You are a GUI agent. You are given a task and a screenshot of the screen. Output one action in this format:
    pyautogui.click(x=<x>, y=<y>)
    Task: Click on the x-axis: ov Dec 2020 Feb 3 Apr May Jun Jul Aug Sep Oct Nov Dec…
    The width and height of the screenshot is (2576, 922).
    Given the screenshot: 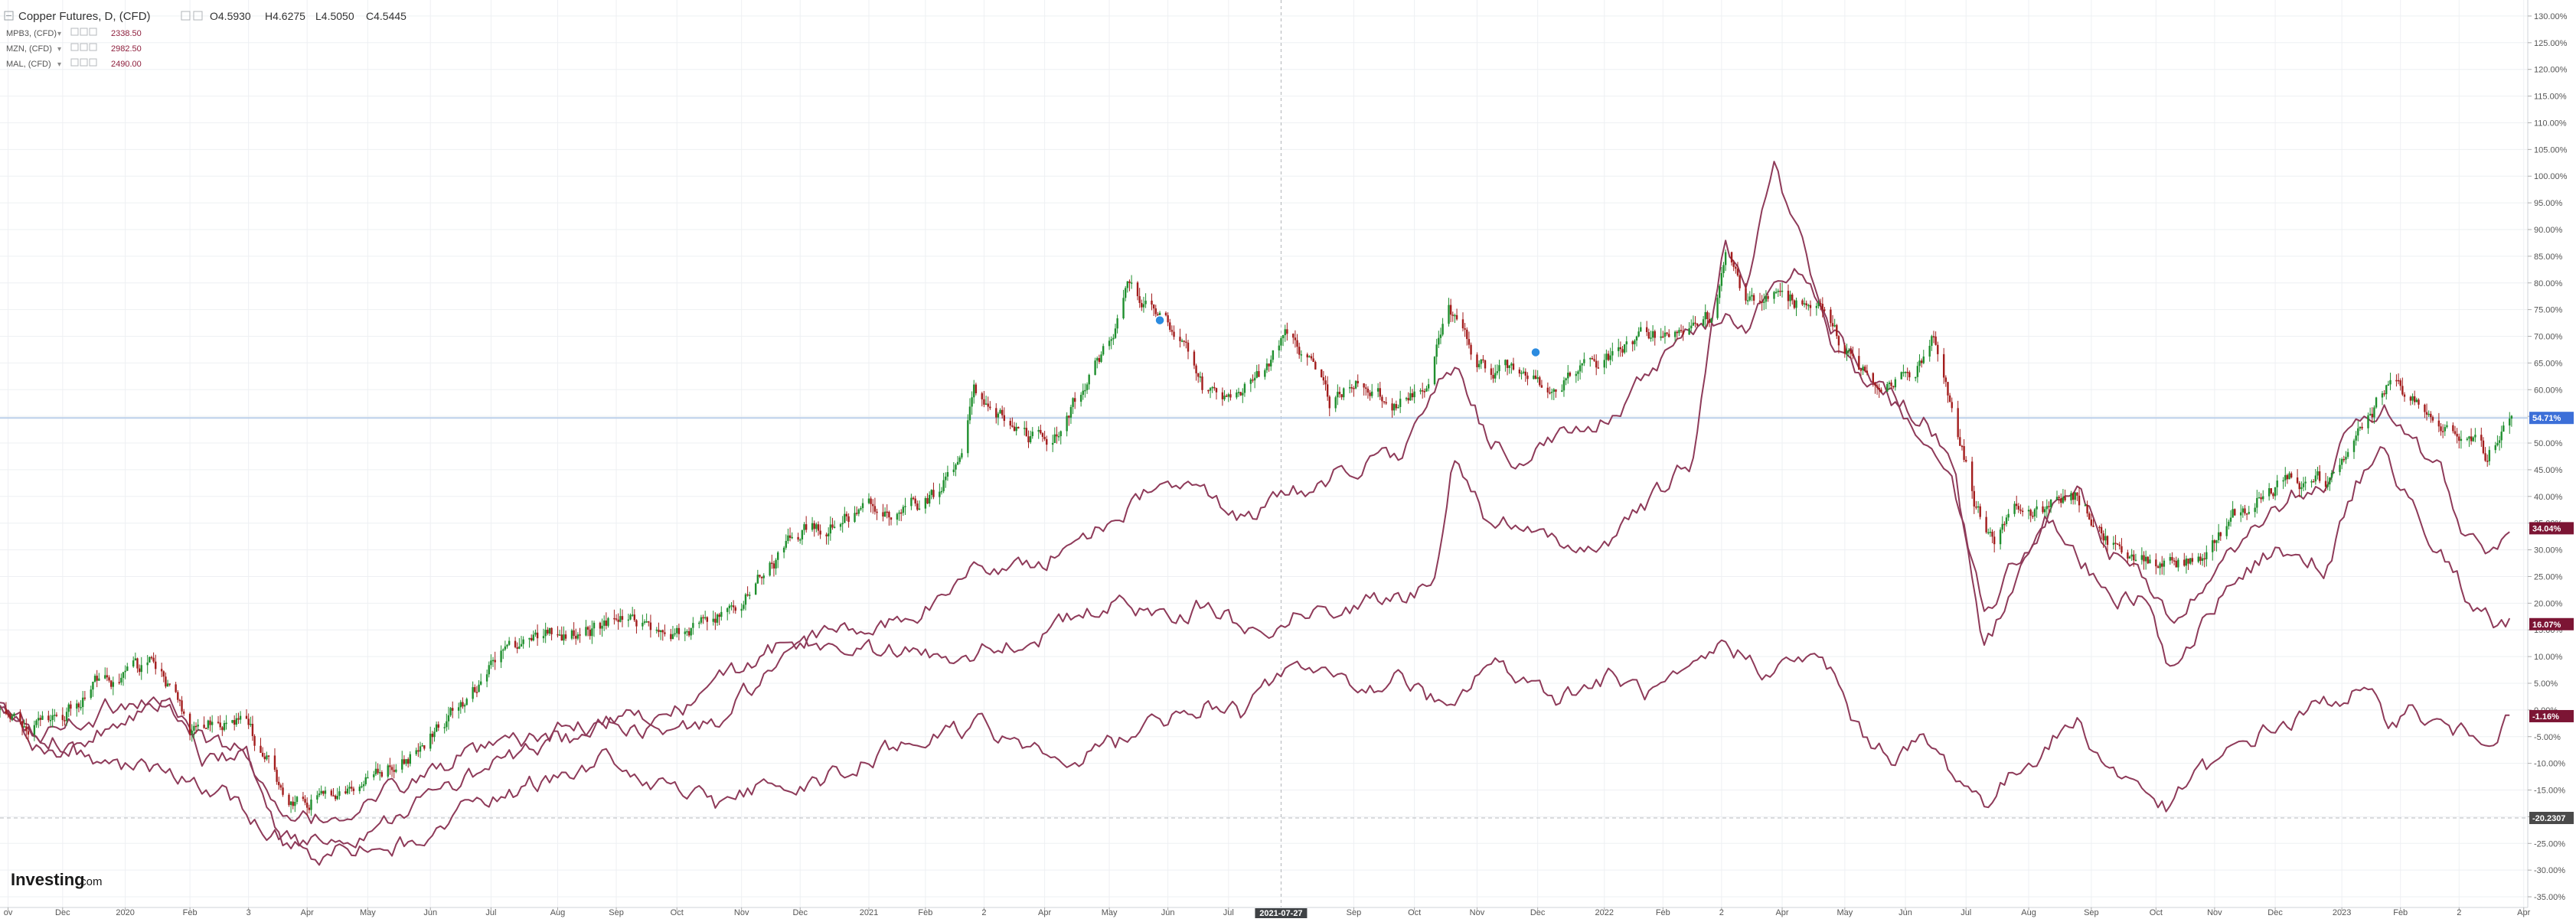 What is the action you would take?
    pyautogui.click(x=1267, y=912)
    